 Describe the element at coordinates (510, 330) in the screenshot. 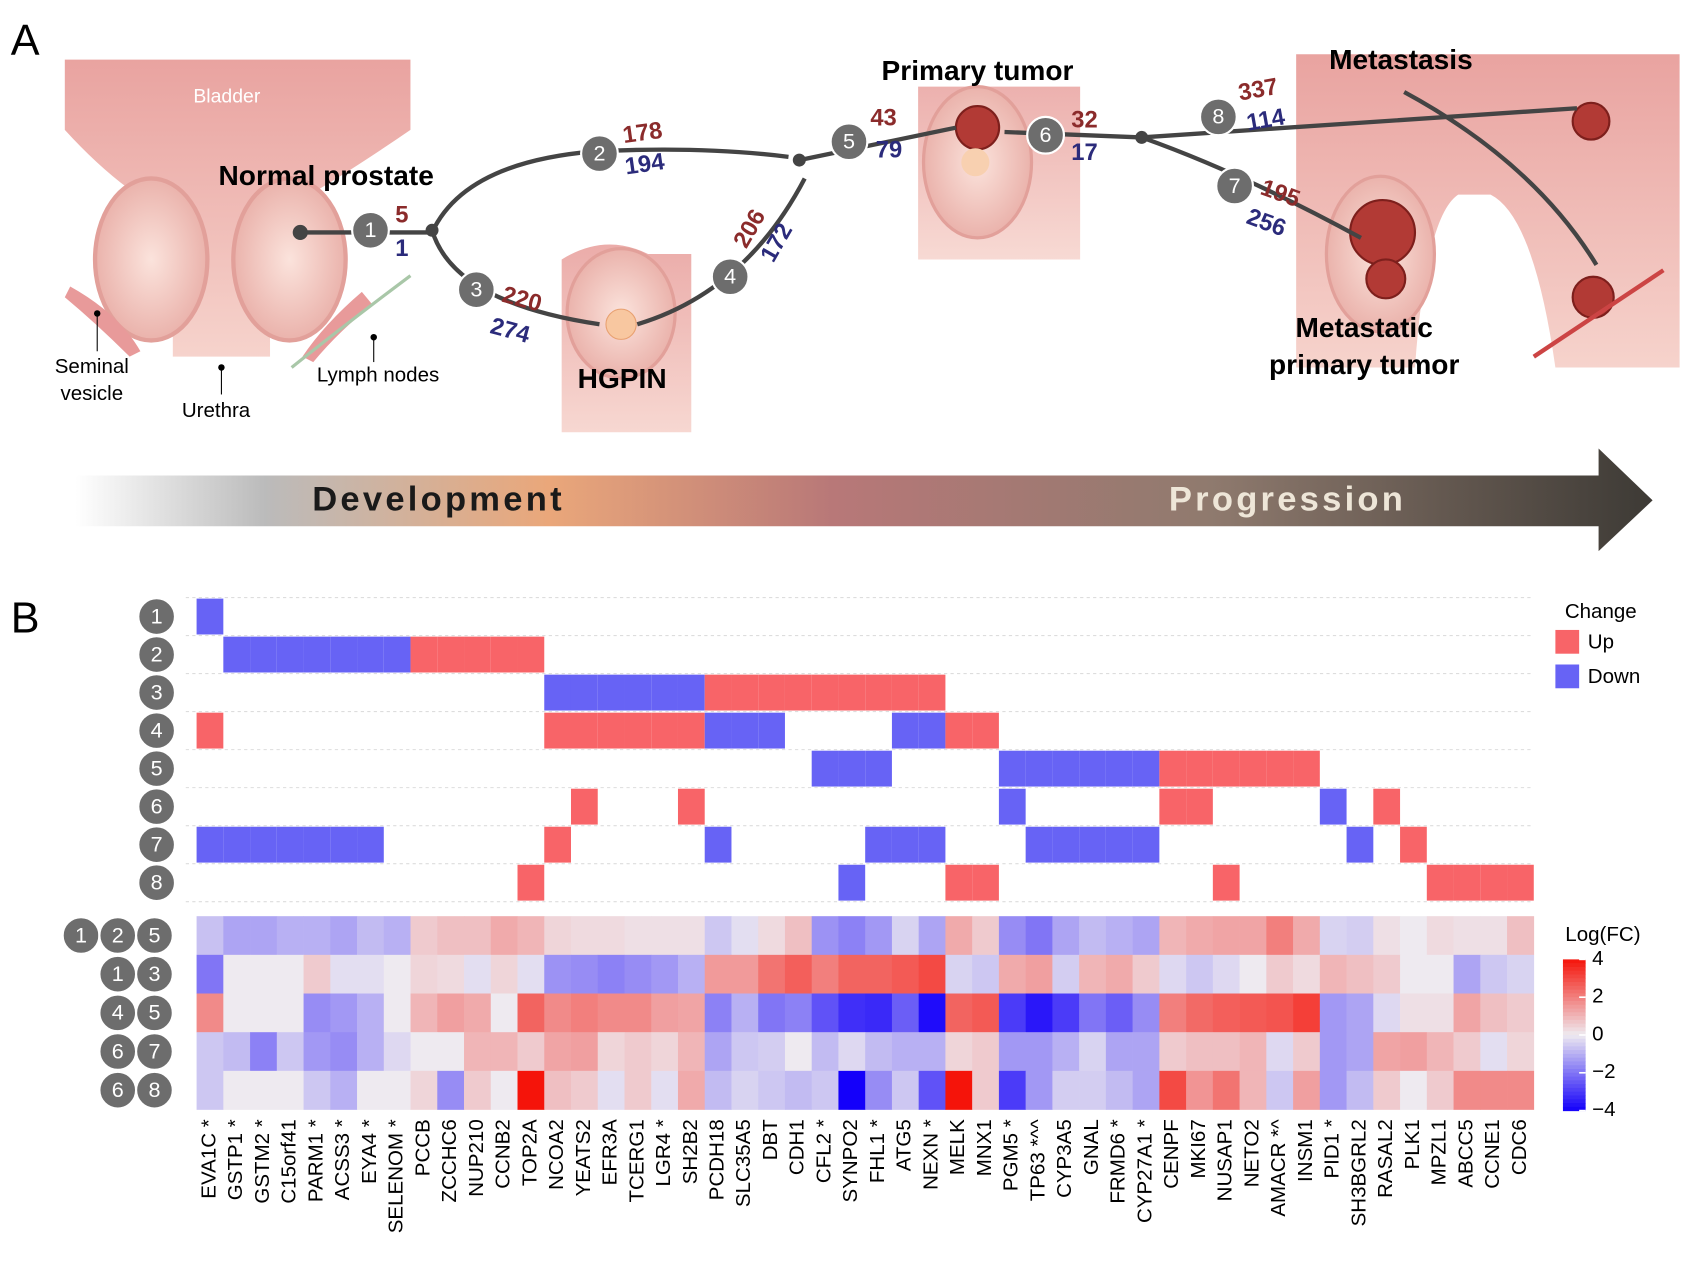

I see `down-count: 274` at that location.